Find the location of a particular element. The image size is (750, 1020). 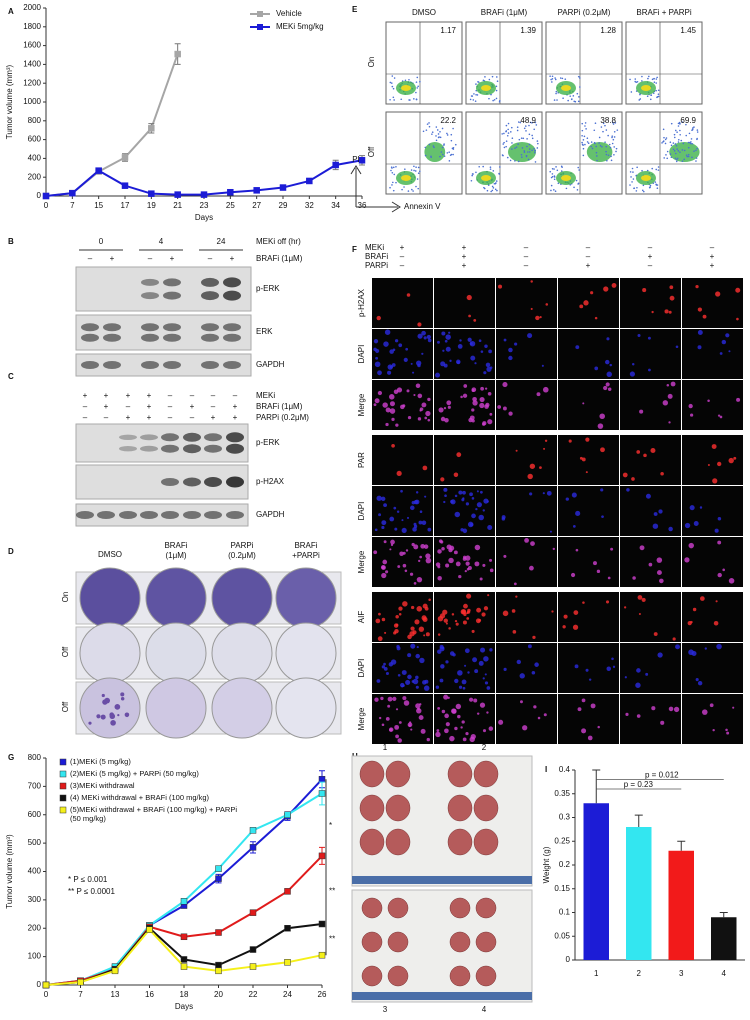

legend-label: (3)MEKi withdrawal is located at coordinates (102, 785).